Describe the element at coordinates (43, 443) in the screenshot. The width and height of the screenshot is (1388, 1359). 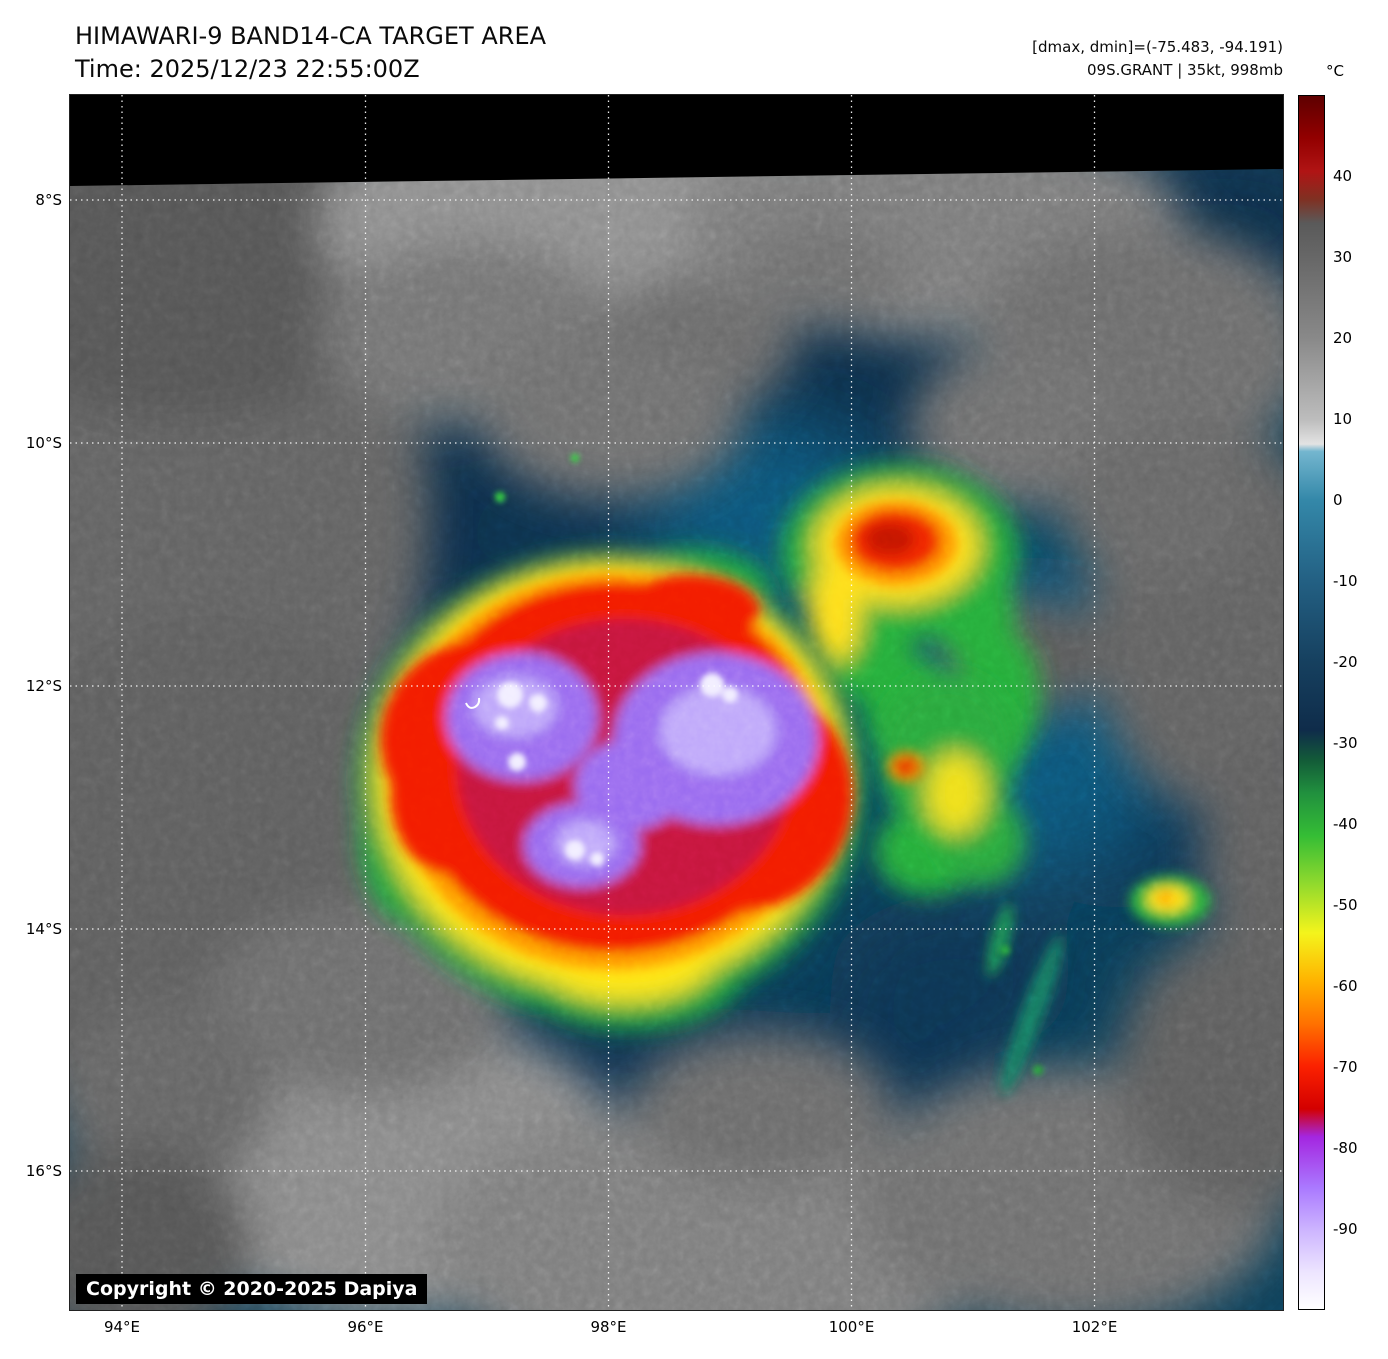
I see `lat-label-10s: 10°S` at that location.